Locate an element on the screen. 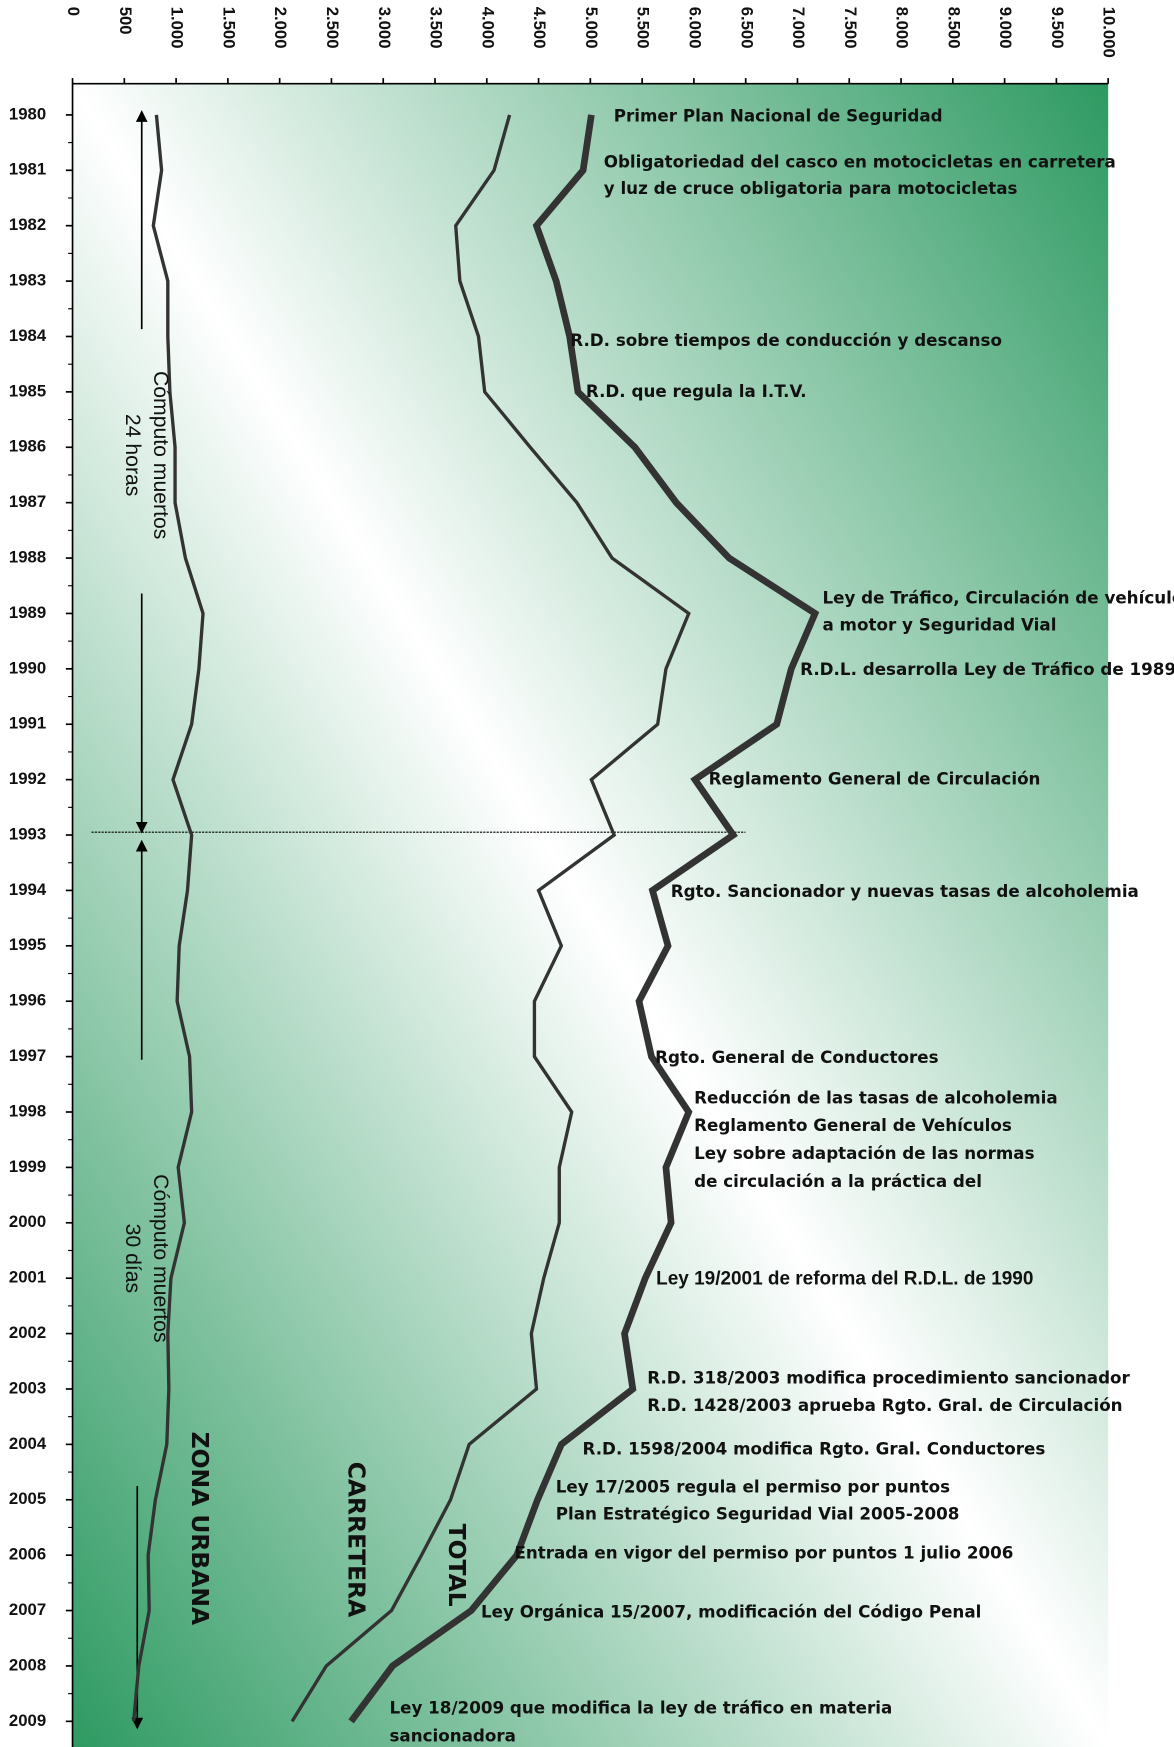  y-tick-label: 1988 is located at coordinates (27, 556).